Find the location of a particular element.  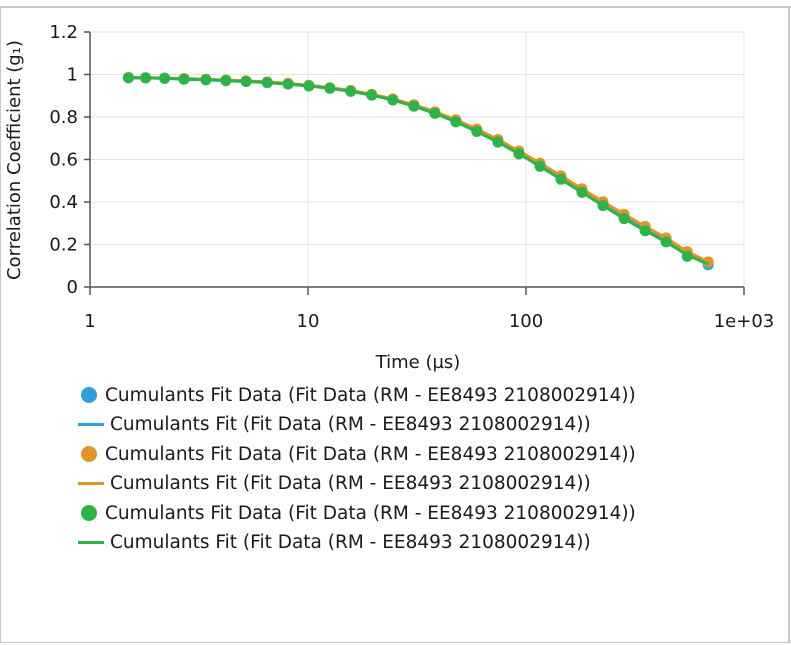

y-tick-label: 1 is located at coordinates (72, 75).